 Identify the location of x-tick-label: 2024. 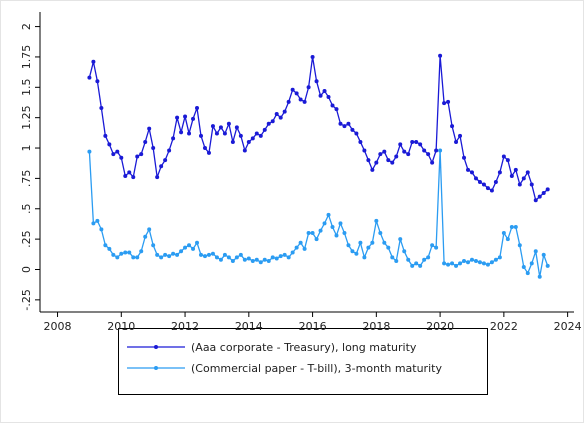
(568, 326).